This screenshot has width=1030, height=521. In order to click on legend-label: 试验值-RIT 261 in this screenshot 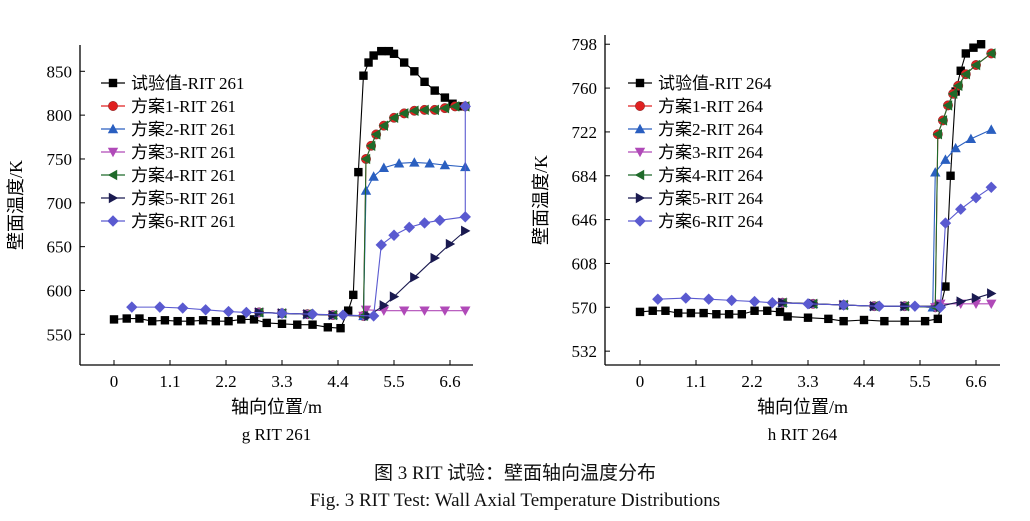, I will do `click(188, 83)`.